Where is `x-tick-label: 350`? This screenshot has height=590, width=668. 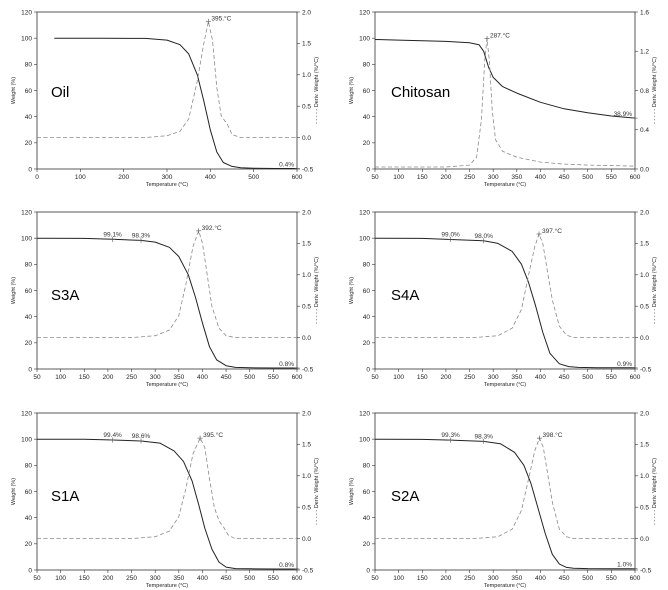 x-tick-label: 350 is located at coordinates (516, 578).